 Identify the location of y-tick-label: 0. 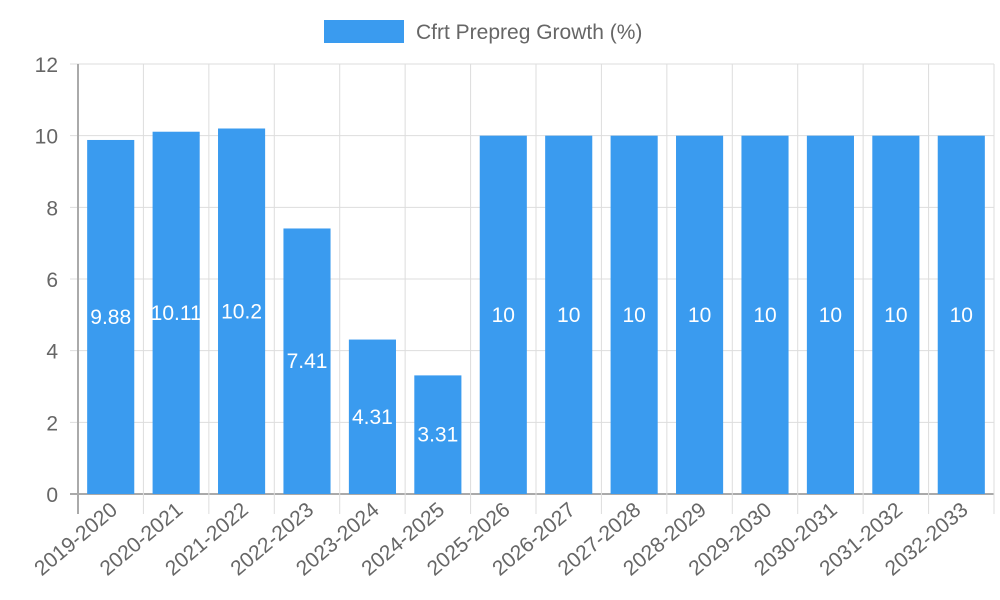
(52, 495).